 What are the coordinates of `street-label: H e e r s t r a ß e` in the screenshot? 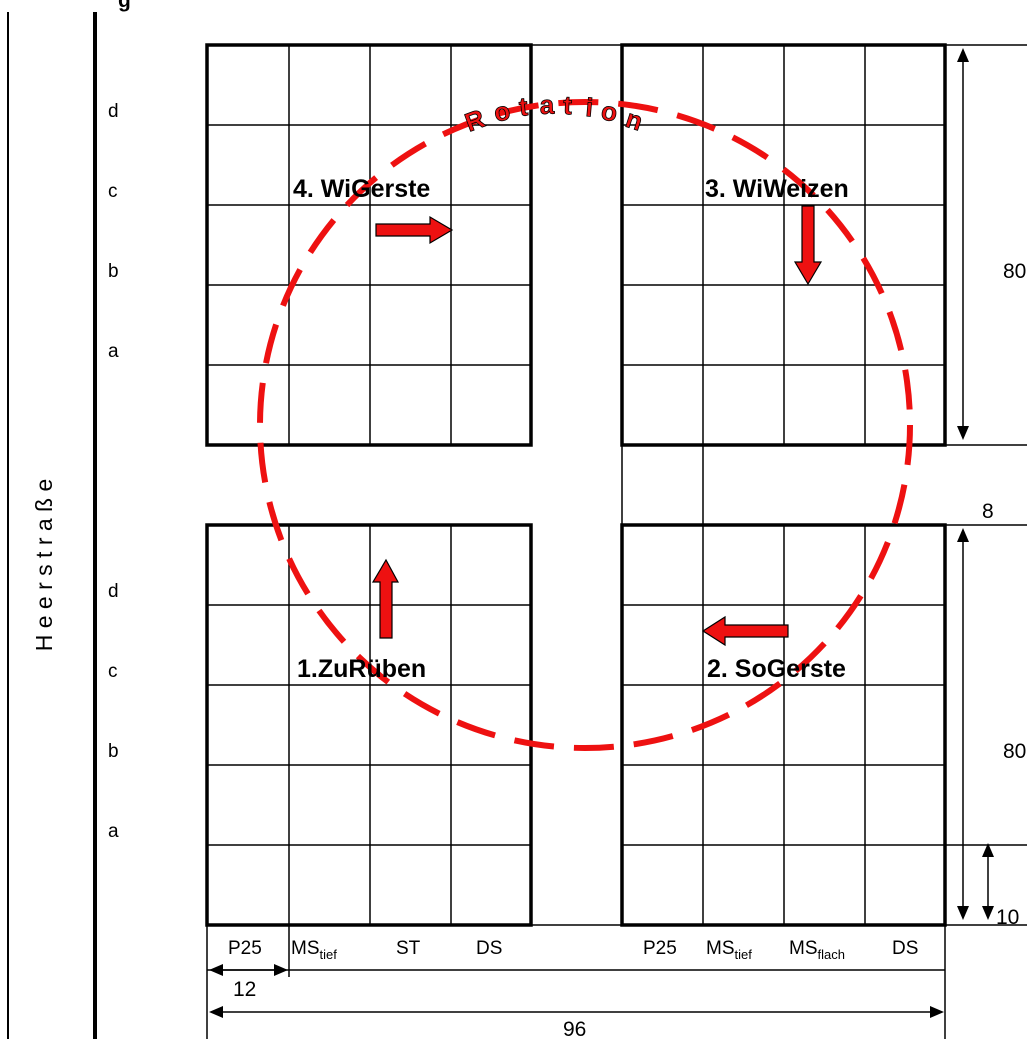 It's located at (44, 565).